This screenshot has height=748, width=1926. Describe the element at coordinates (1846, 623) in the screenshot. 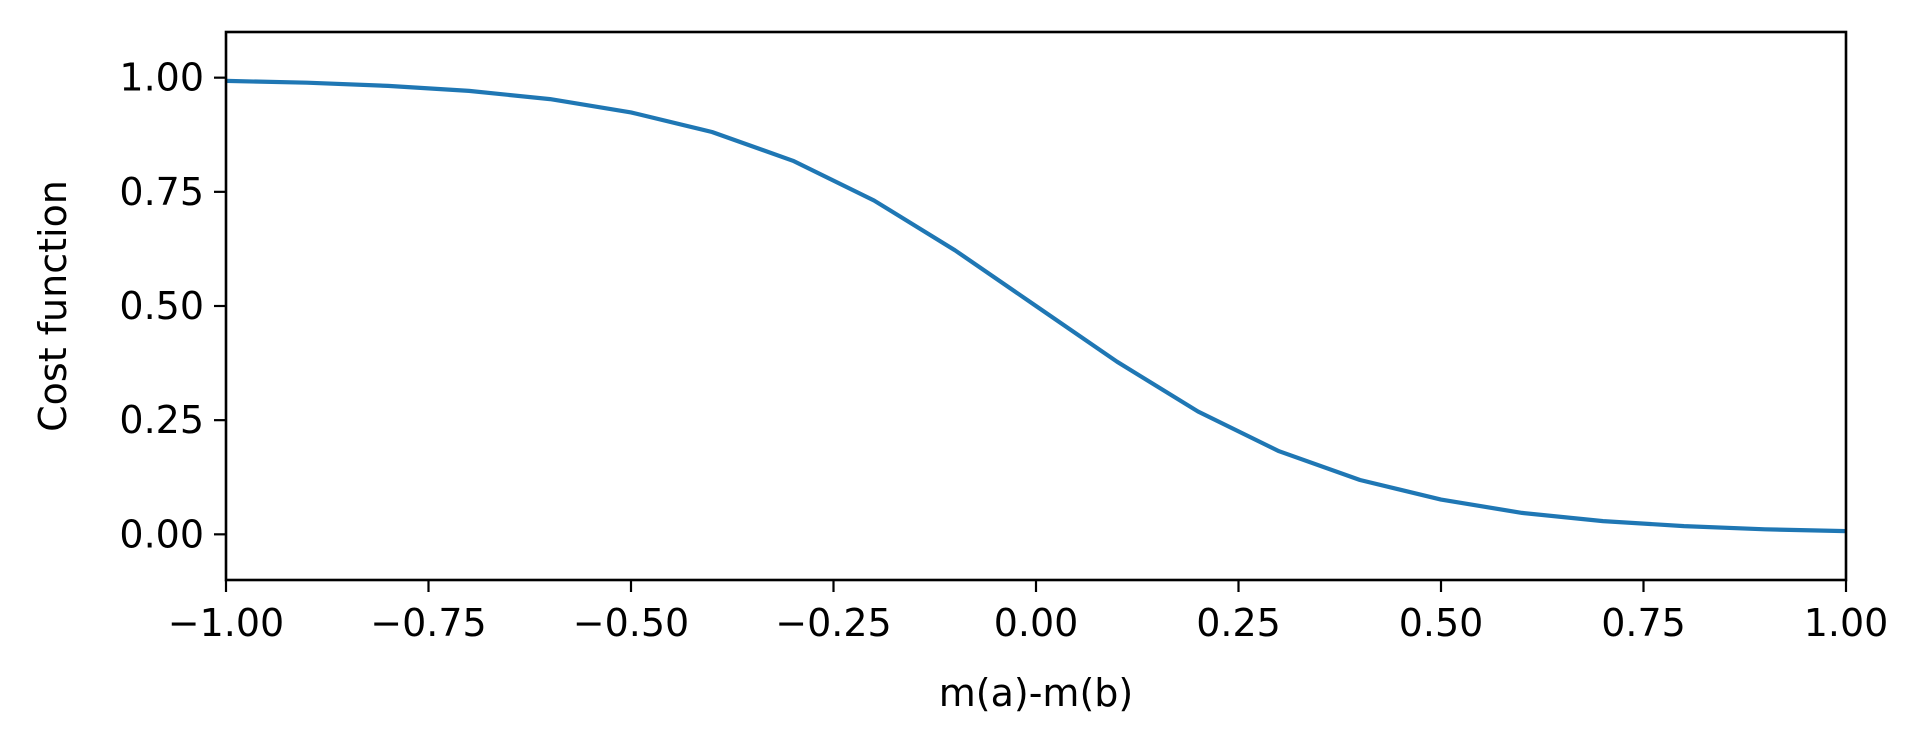

I see `x-tick-label: 1.00` at that location.